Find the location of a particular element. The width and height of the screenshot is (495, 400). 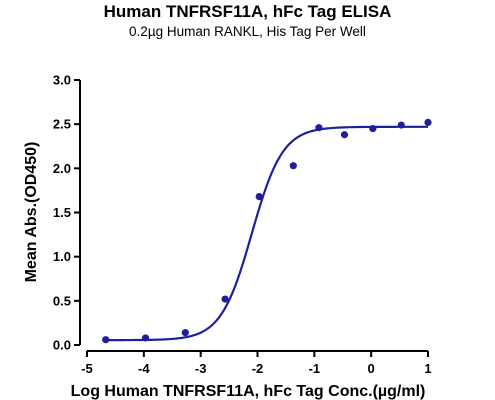

x-tick-label: 1 is located at coordinates (427, 368).